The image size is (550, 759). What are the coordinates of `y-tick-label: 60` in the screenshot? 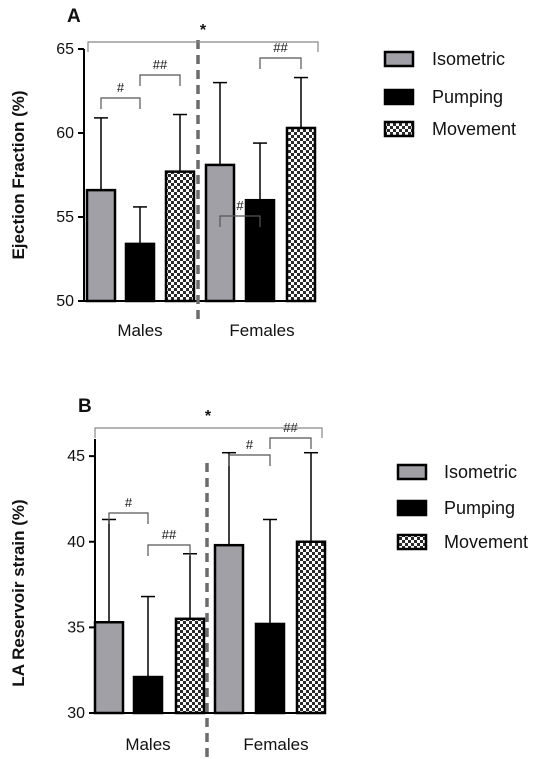 It's located at (65, 133).